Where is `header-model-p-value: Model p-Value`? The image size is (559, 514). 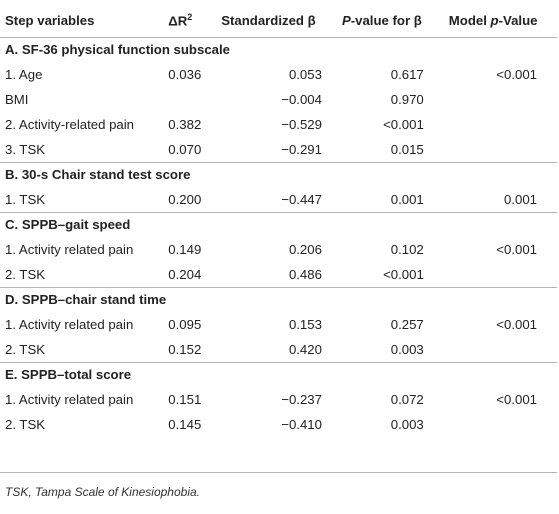
header-model-p-value: Model p-Value is located at coordinates (497, 21).